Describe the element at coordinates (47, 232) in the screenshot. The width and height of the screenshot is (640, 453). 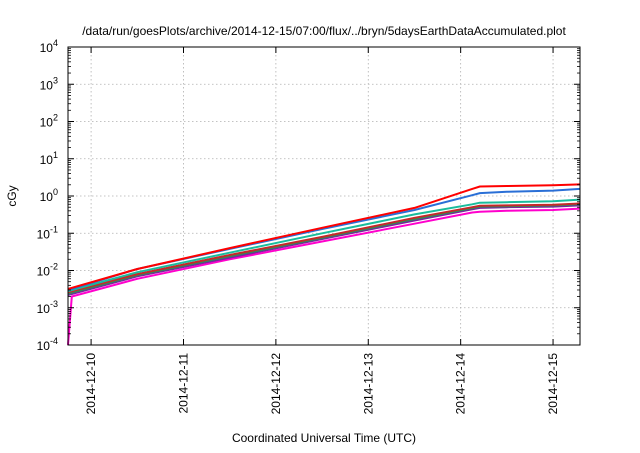
I see `y-tick-label: 10⁻¹` at that location.